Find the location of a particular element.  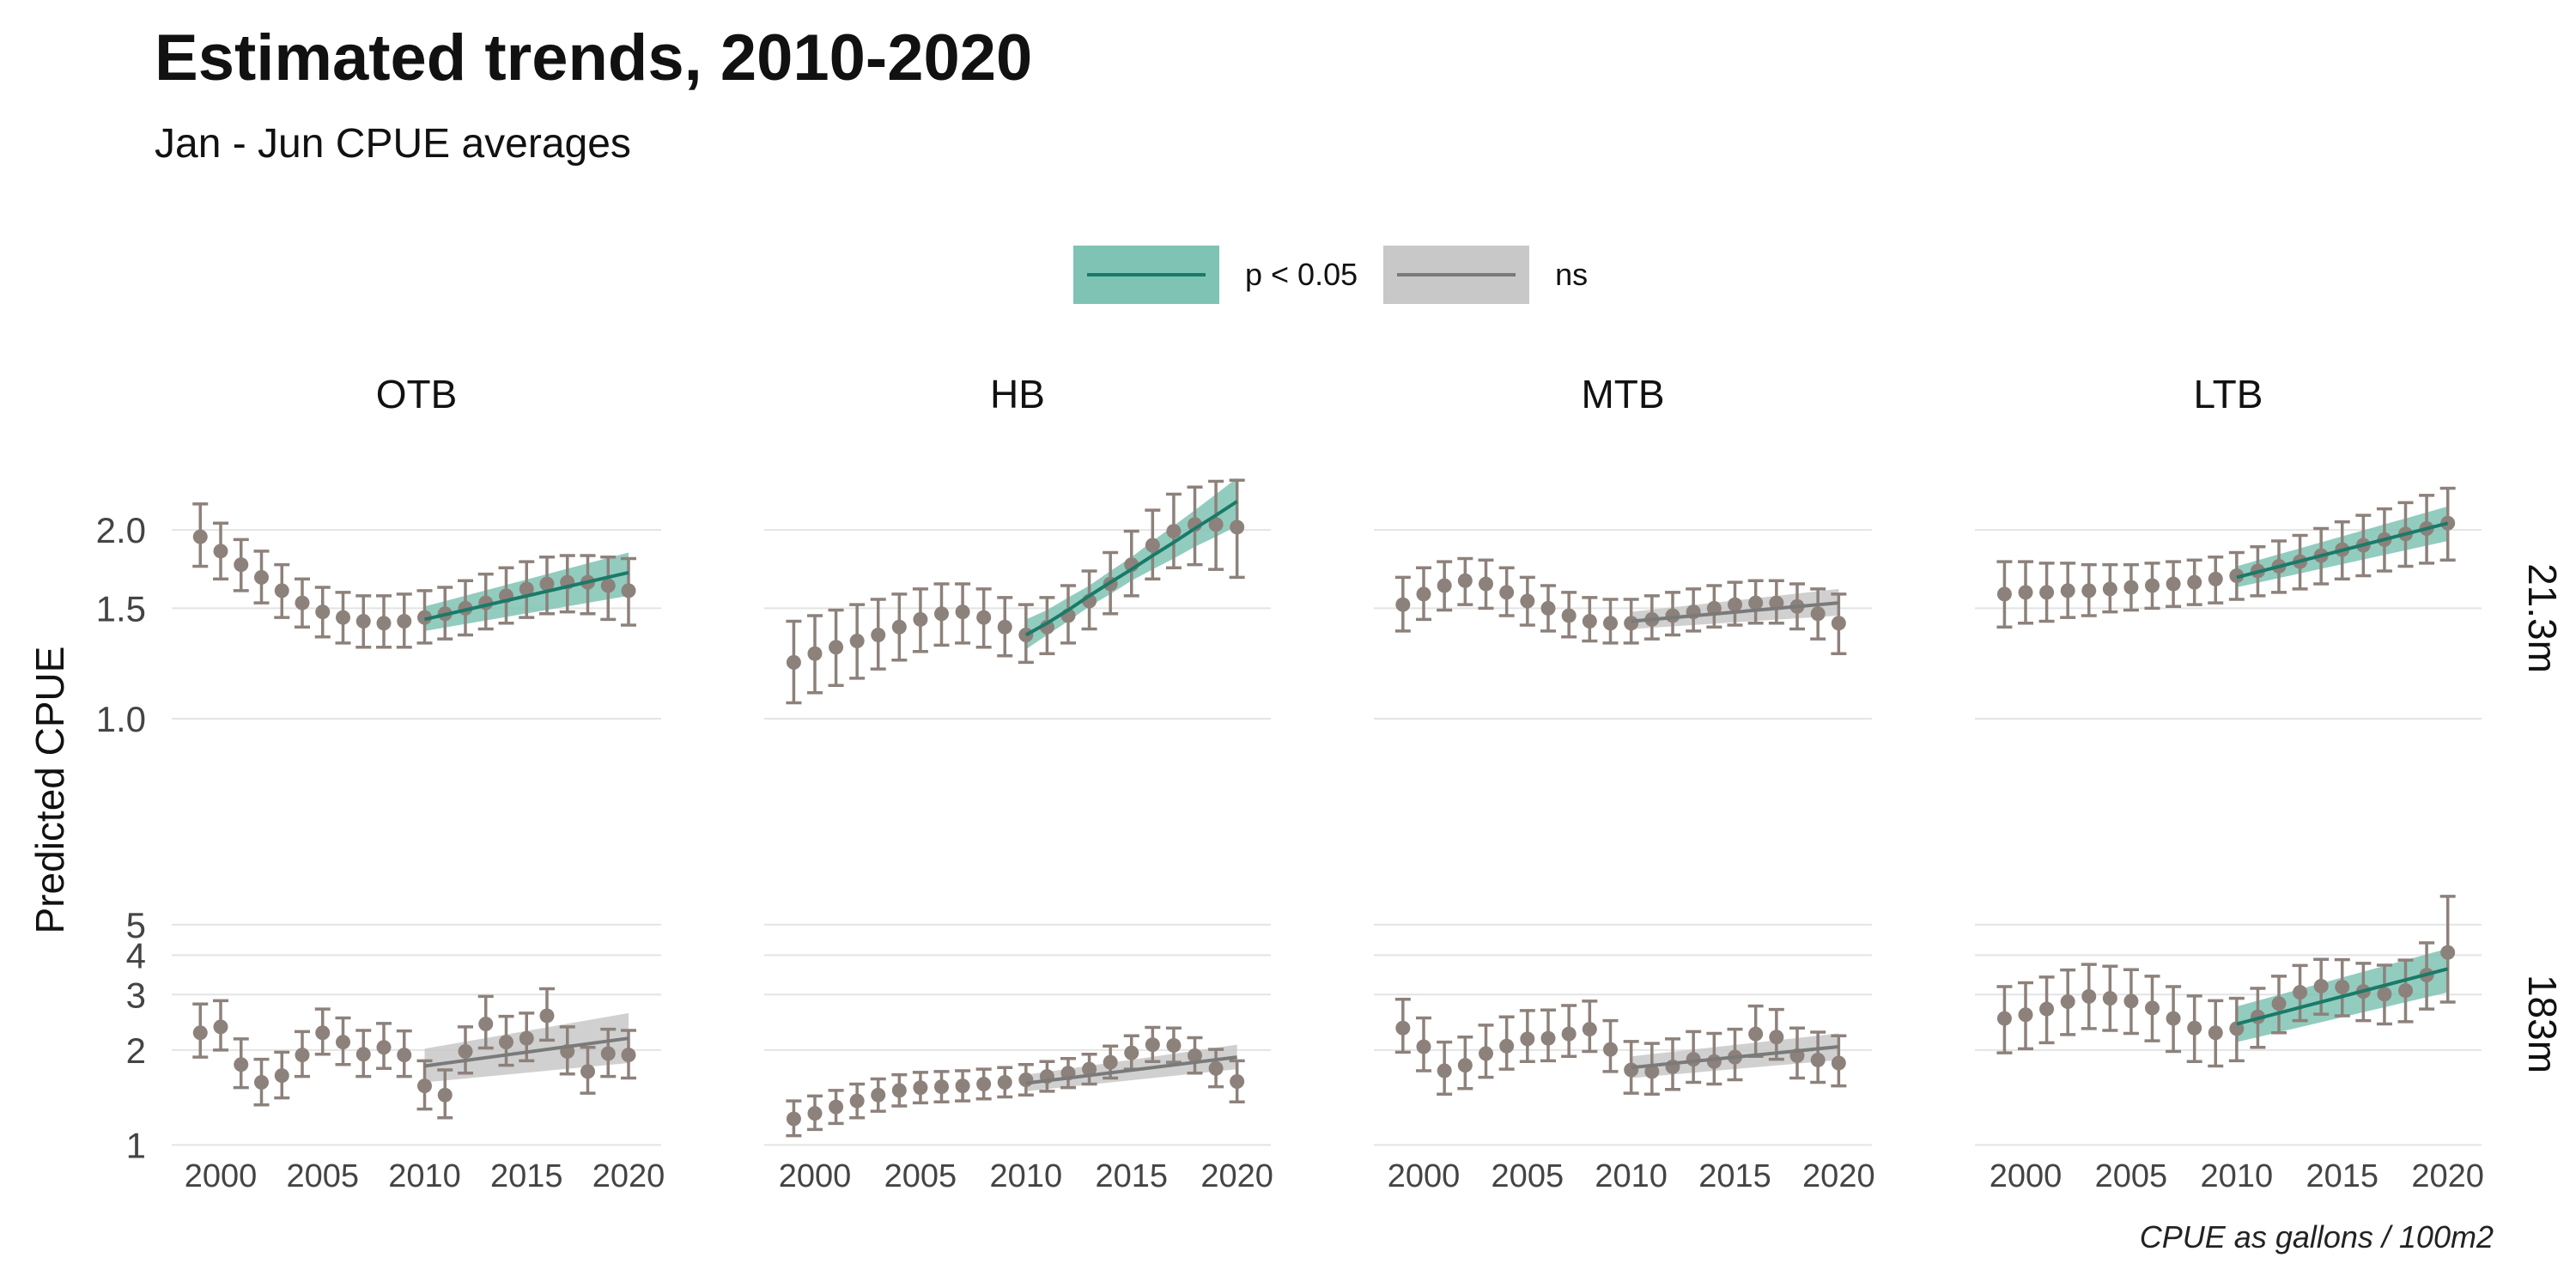

panel-hb-21-3m is located at coordinates (1016, 591).